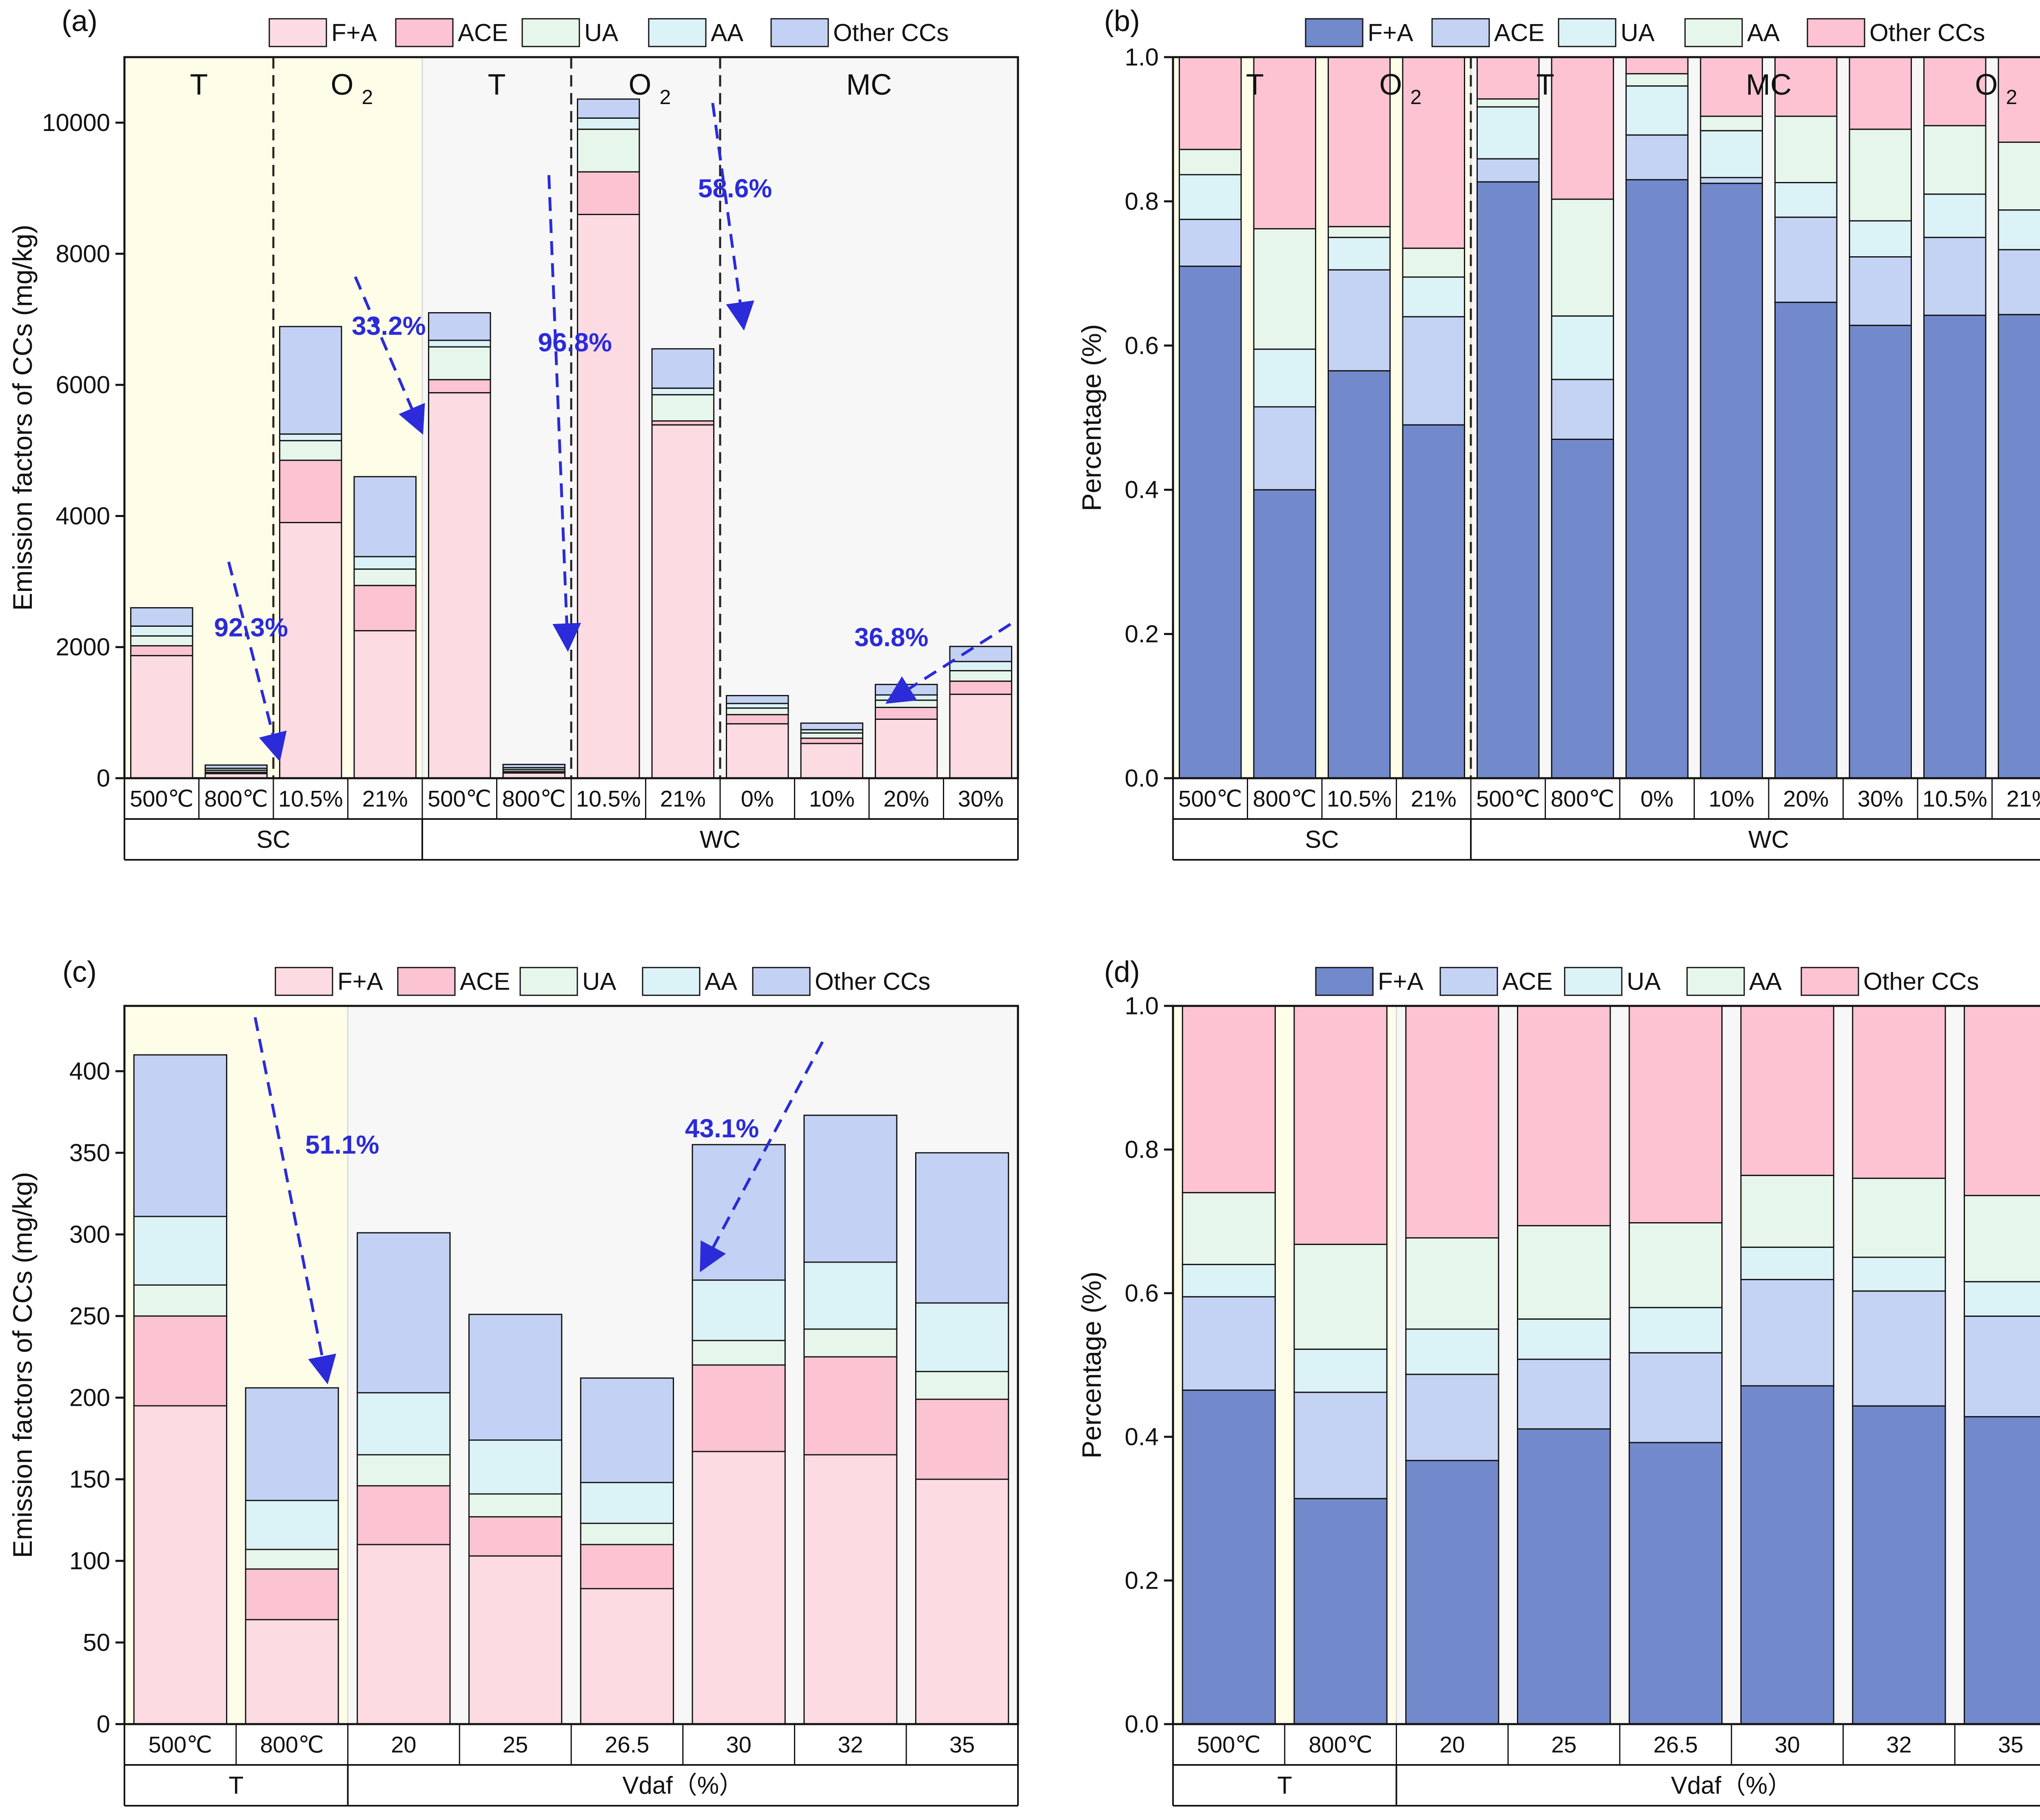 The image size is (2040, 1820). What do you see at coordinates (236, 799) in the screenshot?
I see `x-tick-label: 800℃` at bounding box center [236, 799].